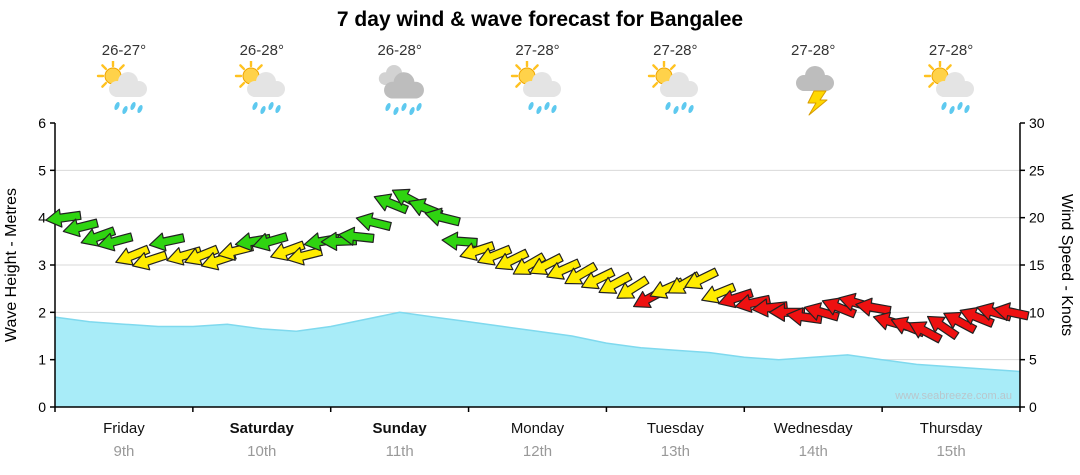 This screenshot has width=1080, height=475. What do you see at coordinates (124, 50) in the screenshot?
I see `temp-range-label: 26-27°` at bounding box center [124, 50].